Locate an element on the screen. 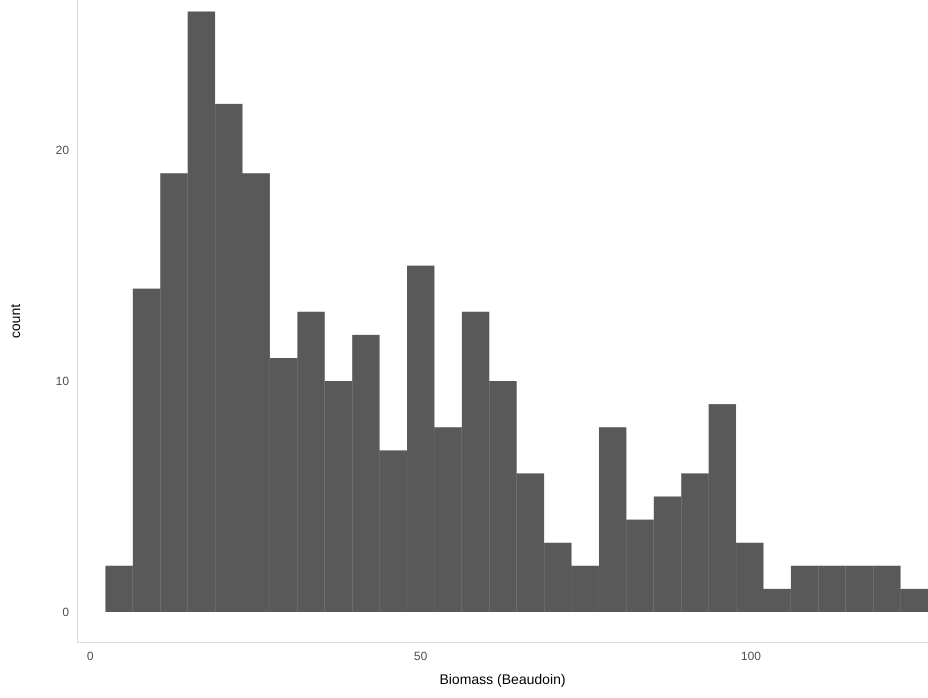 Image resolution: width=928 pixels, height=698 pixels. x-axis-title: Biomass (Beaudoin) is located at coordinates (502, 679).